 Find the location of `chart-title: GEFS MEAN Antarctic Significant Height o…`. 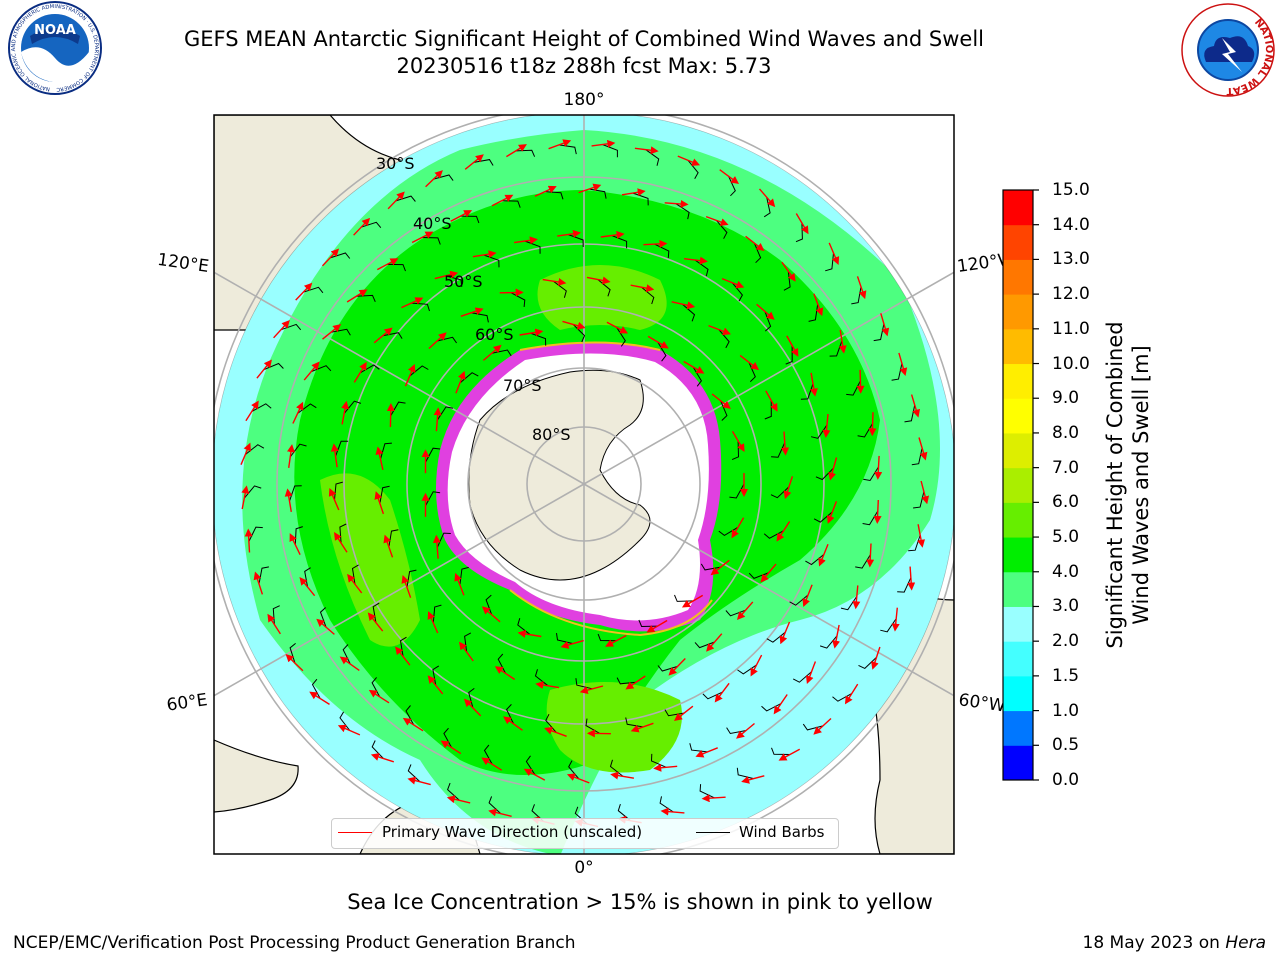

chart-title: GEFS MEAN Antarctic Significant Height o… is located at coordinates (584, 39).